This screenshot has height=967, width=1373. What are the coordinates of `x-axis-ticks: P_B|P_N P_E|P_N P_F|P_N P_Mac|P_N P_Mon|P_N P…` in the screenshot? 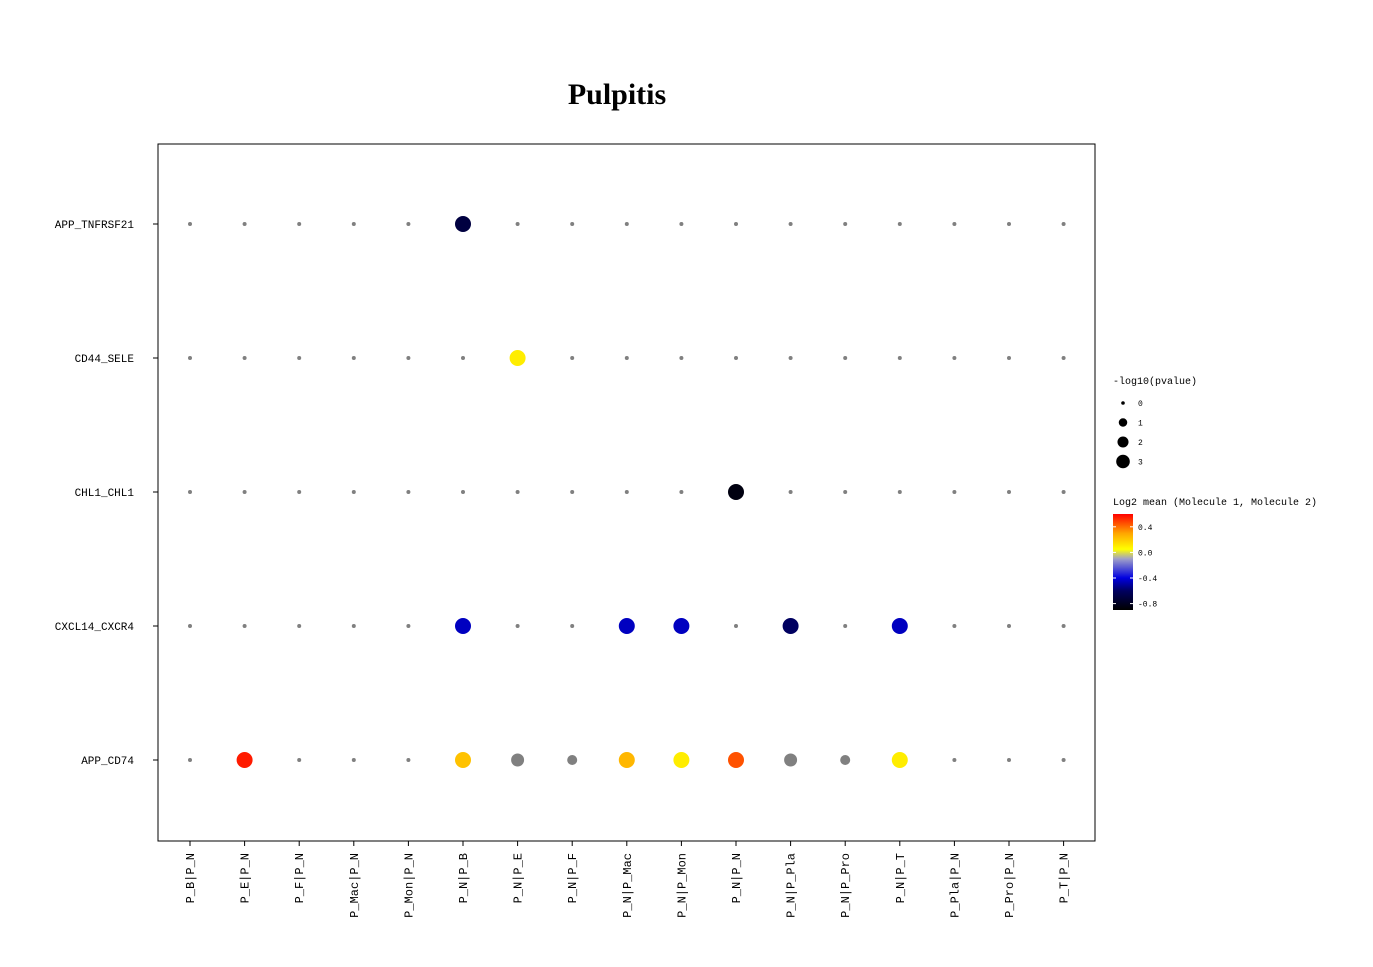 It's located at (628, 879).